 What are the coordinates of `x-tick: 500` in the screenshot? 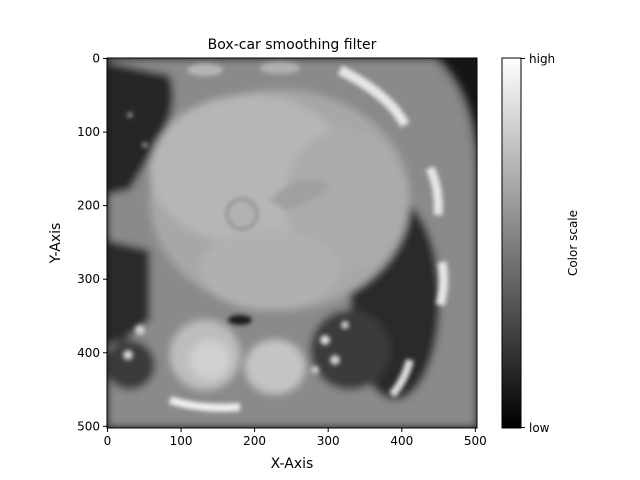 It's located at (475, 438).